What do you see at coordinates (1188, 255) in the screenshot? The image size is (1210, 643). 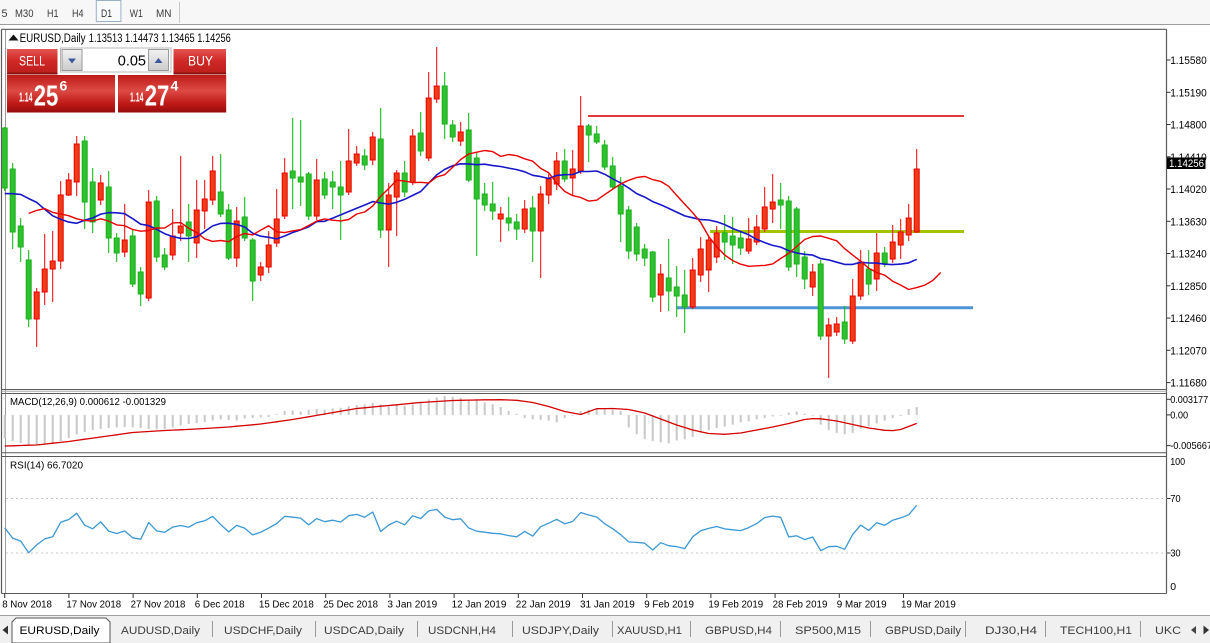 I see `svg-text: 1.13240` at bounding box center [1188, 255].